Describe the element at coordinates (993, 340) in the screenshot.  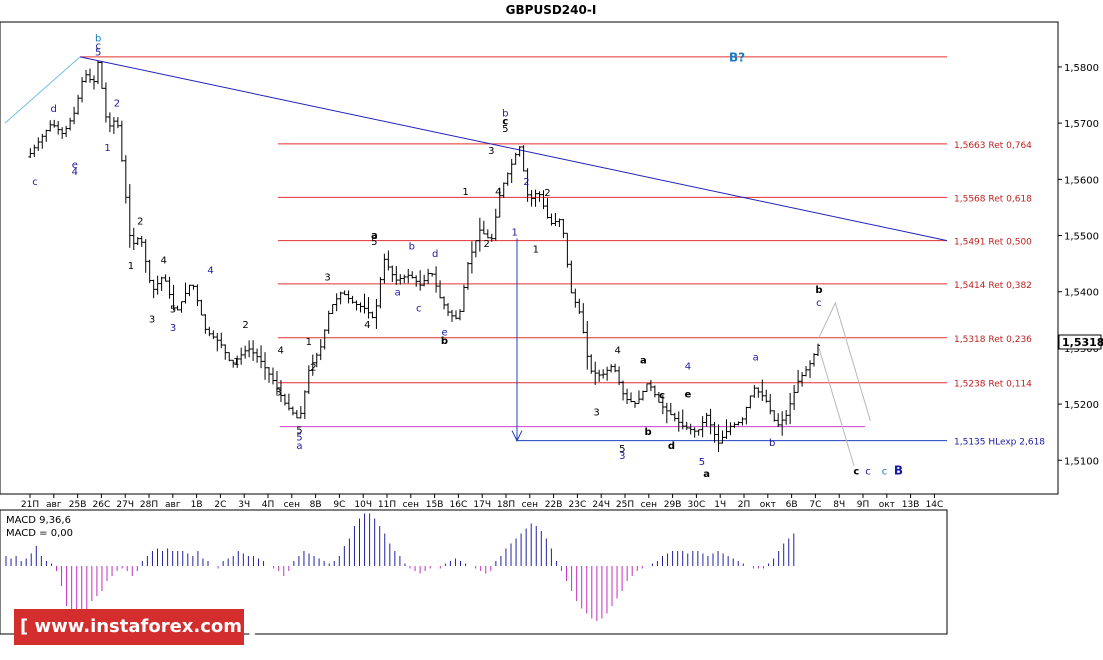
I see `level-label: 1,5318 Ret 0,236` at that location.